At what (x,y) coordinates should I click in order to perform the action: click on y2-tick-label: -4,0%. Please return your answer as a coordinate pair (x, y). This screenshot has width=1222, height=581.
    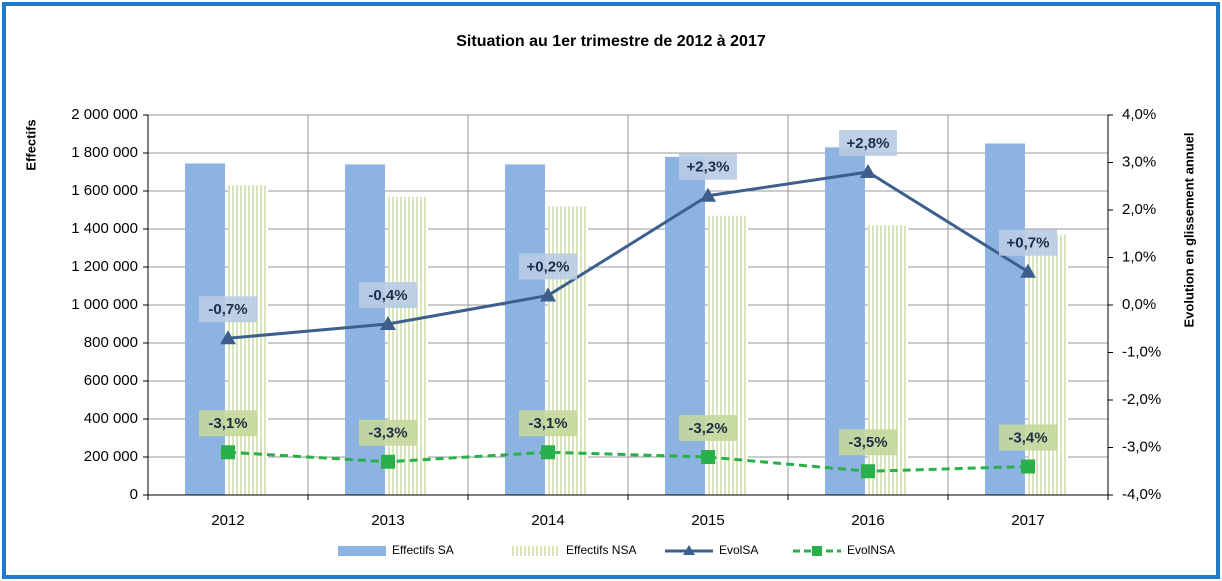
    Looking at the image, I should click on (1141, 494).